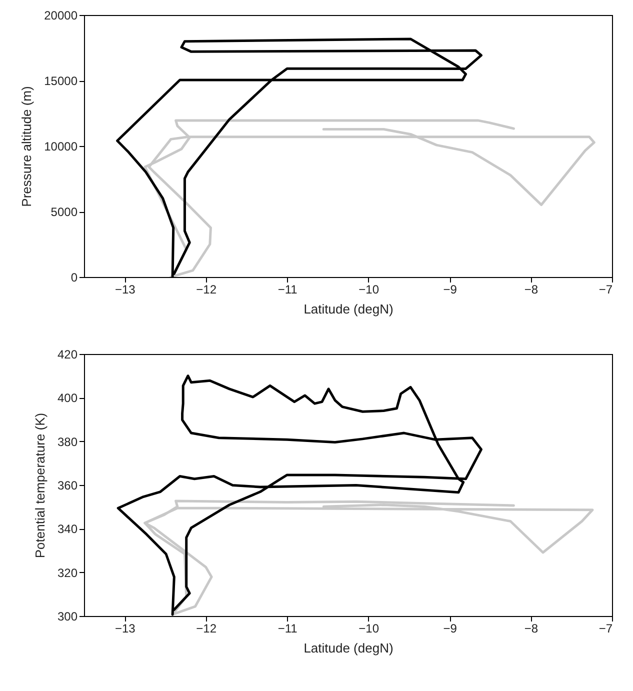  What do you see at coordinates (67, 398) in the screenshot?
I see `y-tick-label: 400` at bounding box center [67, 398].